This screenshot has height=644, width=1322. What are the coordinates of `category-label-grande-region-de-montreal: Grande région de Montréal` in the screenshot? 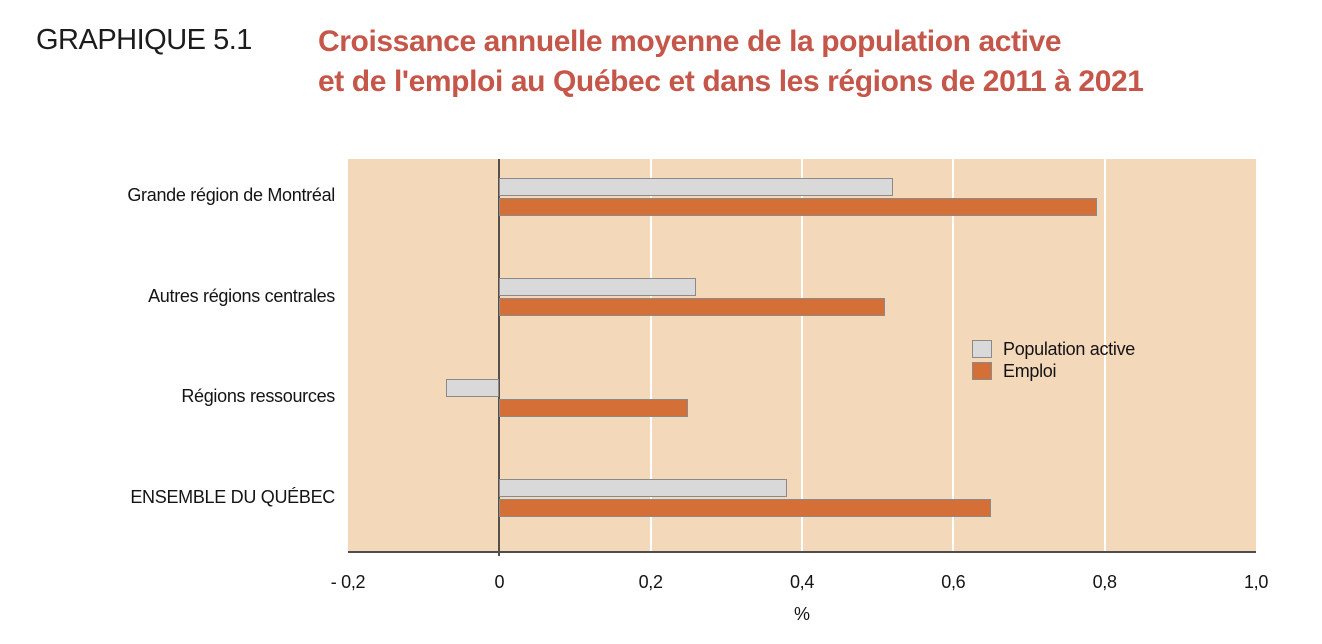 It's located at (231, 195).